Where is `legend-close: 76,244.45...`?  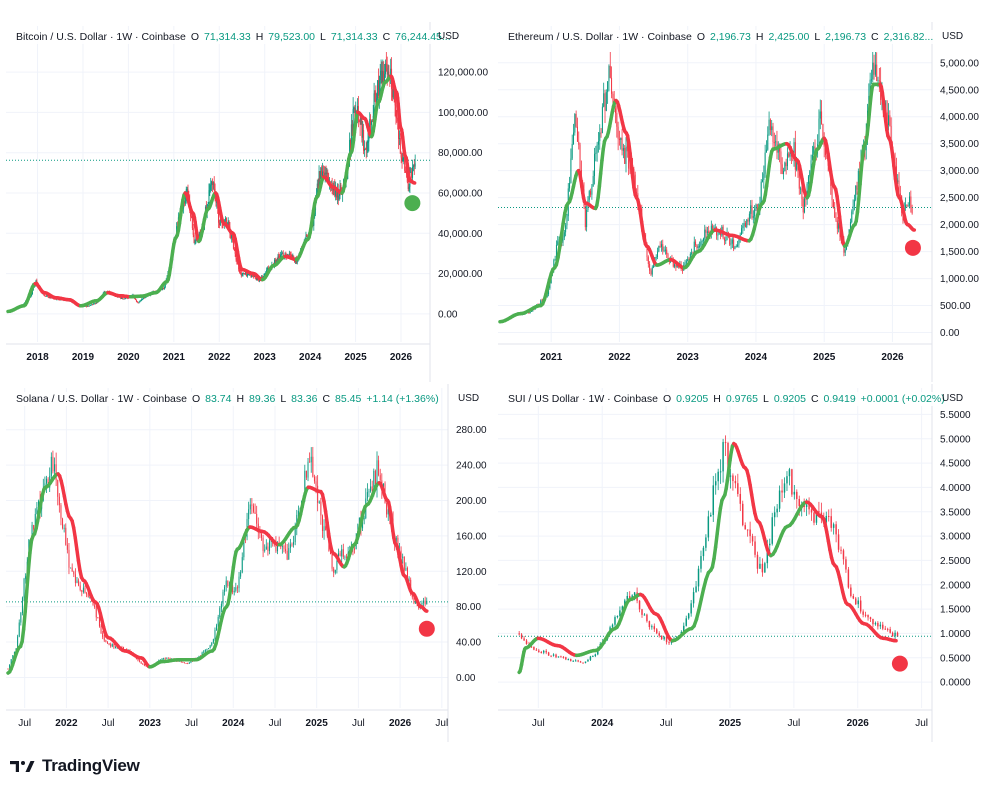 legend-close: 76,244.45... is located at coordinates (423, 37).